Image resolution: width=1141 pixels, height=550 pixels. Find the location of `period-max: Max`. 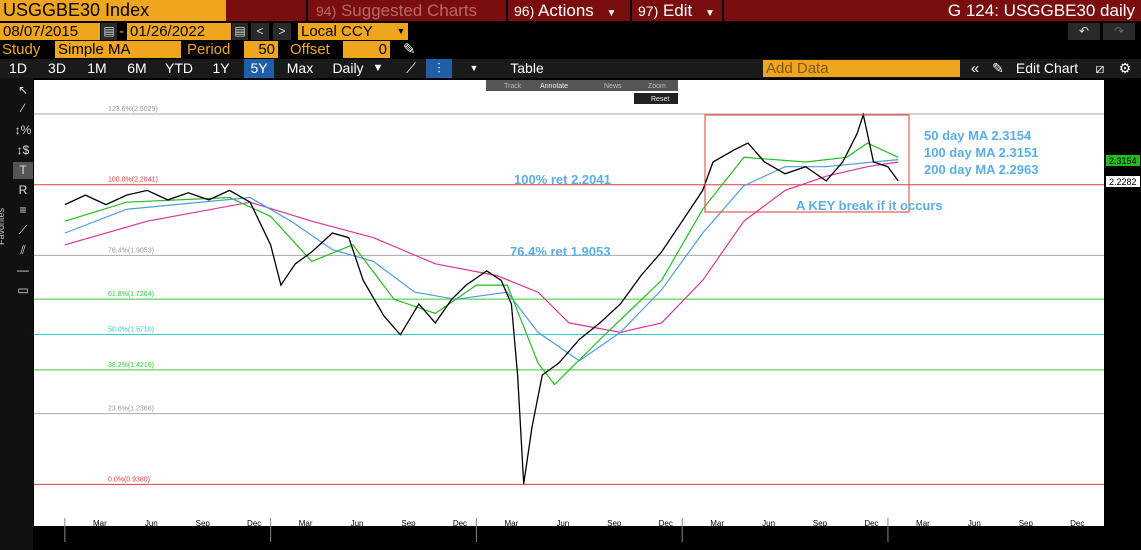

period-max: Max is located at coordinates (300, 68).